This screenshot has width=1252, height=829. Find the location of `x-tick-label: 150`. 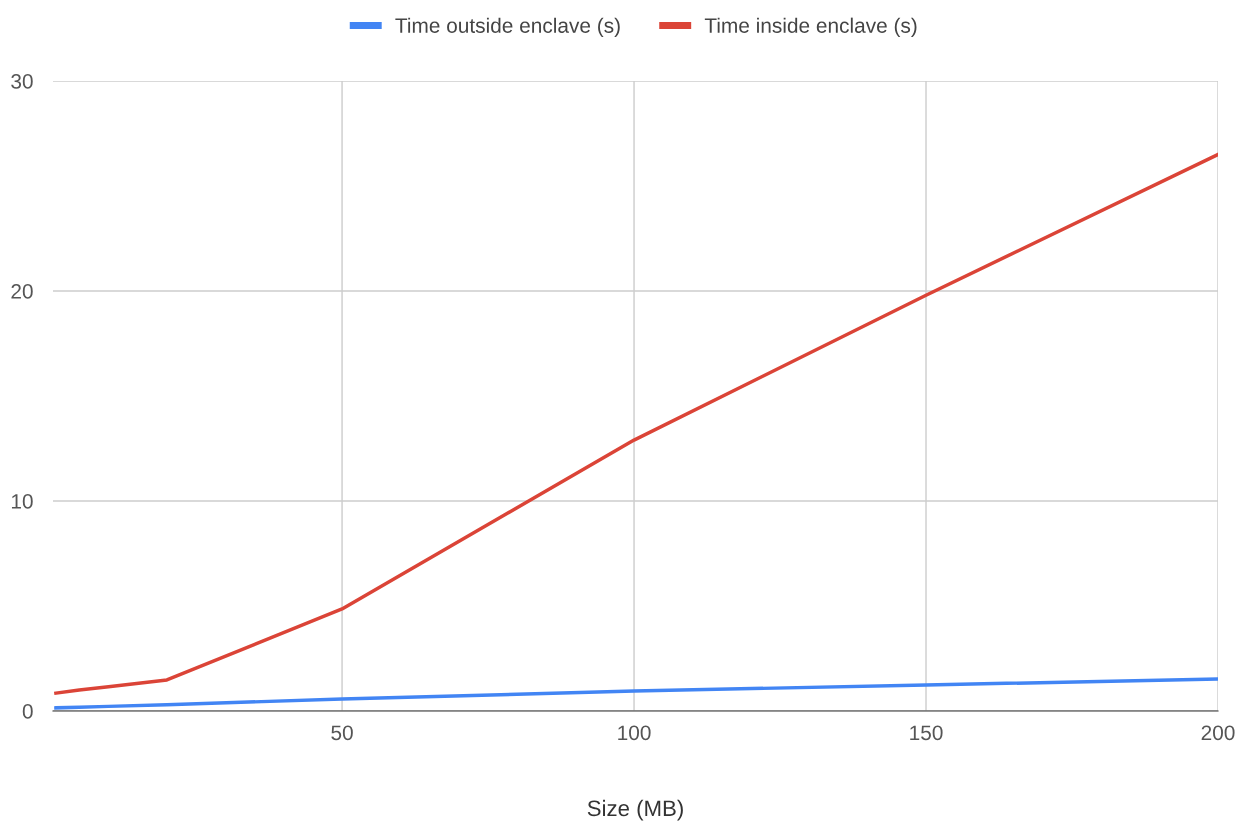

x-tick-label: 150 is located at coordinates (926, 733).